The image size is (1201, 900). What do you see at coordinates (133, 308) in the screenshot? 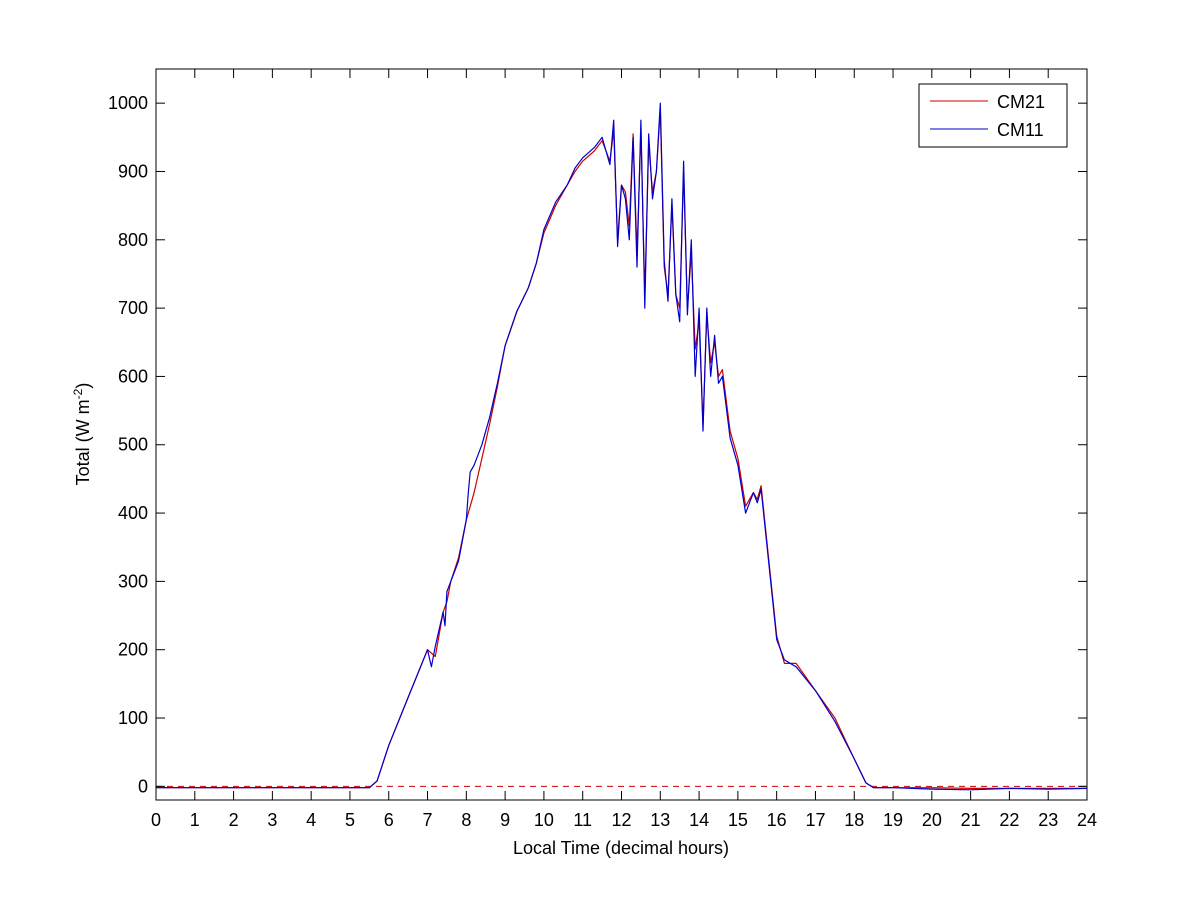
I see `y-tick-label: 700` at bounding box center [133, 308].